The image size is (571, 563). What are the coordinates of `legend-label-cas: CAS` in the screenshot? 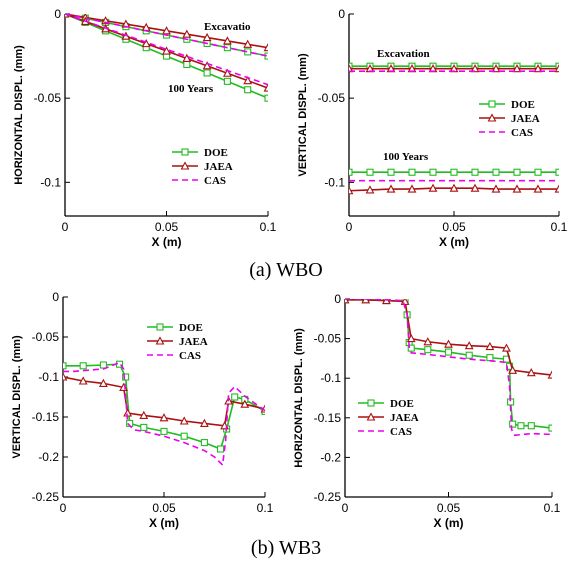 It's located at (522, 133).